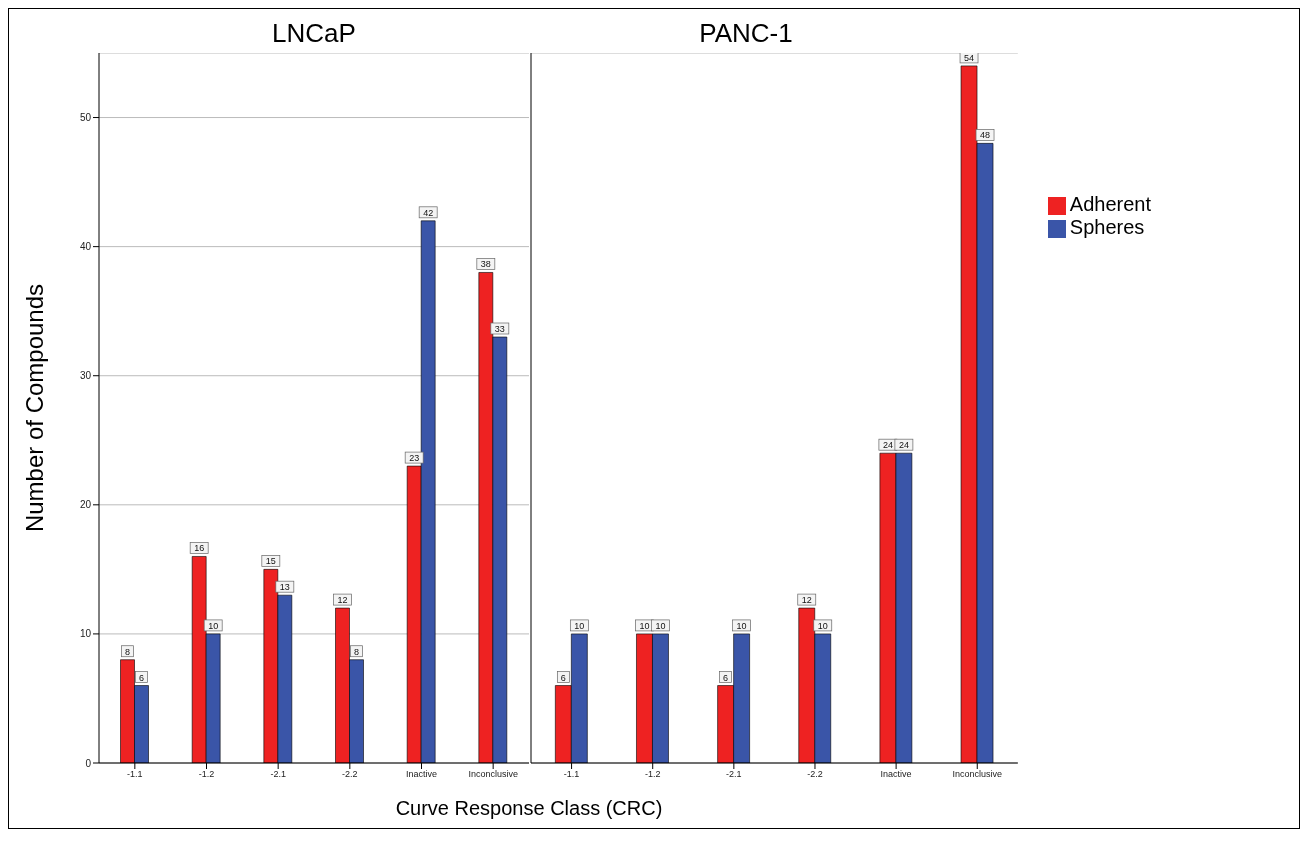  What do you see at coordinates (85, 247) in the screenshot?
I see `y-tick-label: 40` at bounding box center [85, 247].